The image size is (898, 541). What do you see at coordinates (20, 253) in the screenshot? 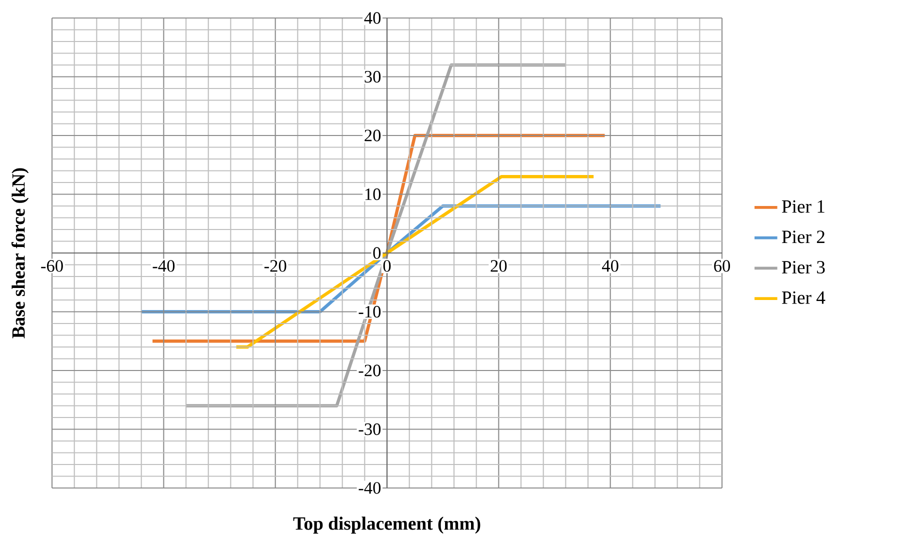
I see `y-axis-title: Base shear force (kN)` at bounding box center [20, 253].